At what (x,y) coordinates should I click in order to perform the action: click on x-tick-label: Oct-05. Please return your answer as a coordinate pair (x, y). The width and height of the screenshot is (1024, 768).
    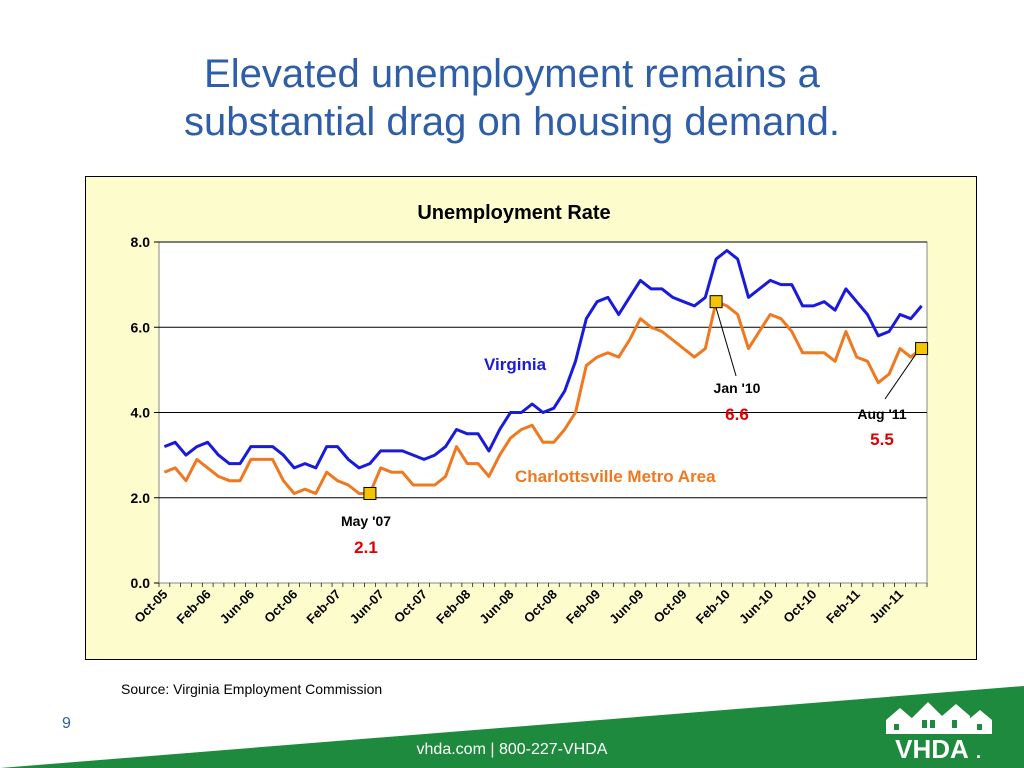
    Looking at the image, I should click on (150, 606).